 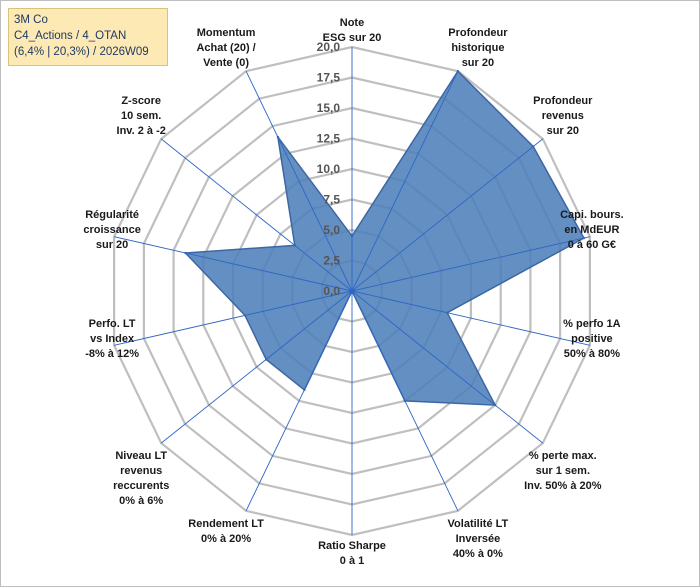 What do you see at coordinates (226, 33) in the screenshot?
I see `axis-label-13-line-0: Momentum` at bounding box center [226, 33].